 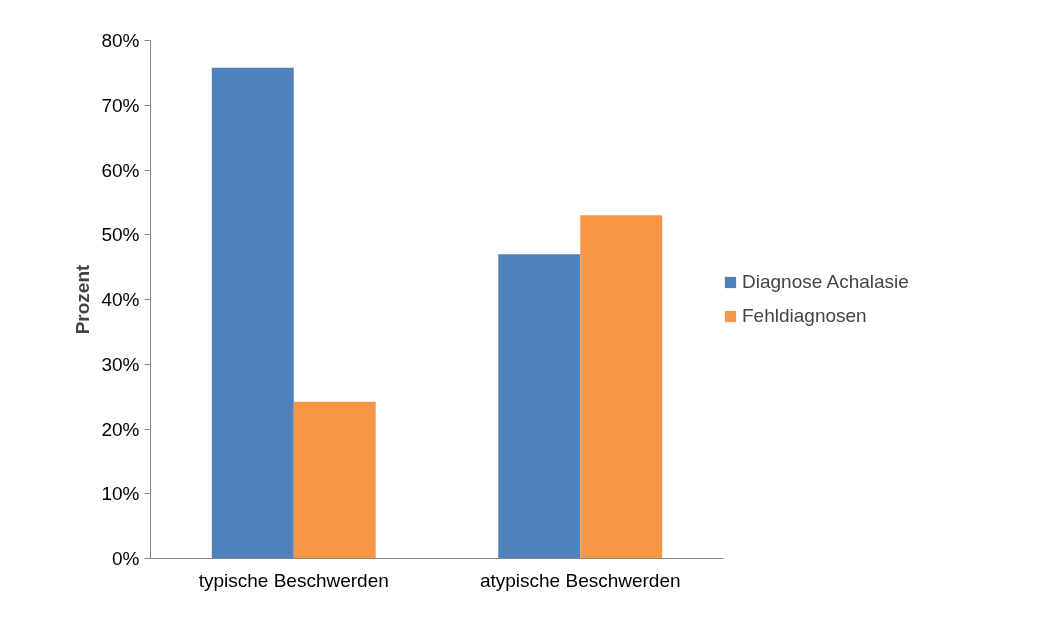 What do you see at coordinates (120, 494) in the screenshot?
I see `y-tick-label: 10%` at bounding box center [120, 494].